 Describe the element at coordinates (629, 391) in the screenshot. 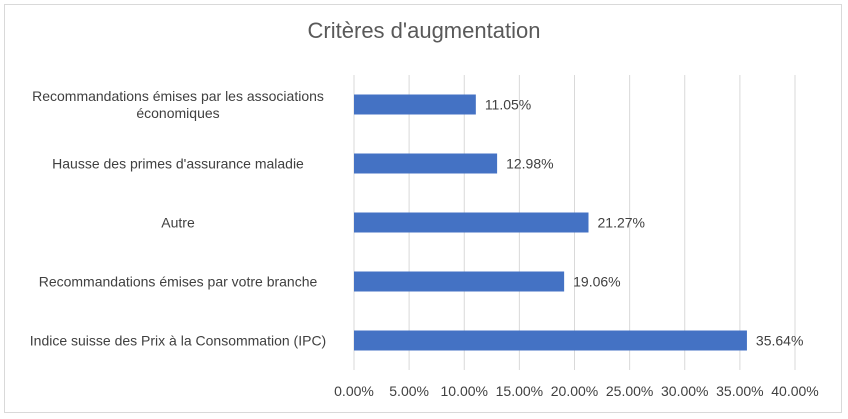

I see `x-tick-label: 25.00%` at that location.